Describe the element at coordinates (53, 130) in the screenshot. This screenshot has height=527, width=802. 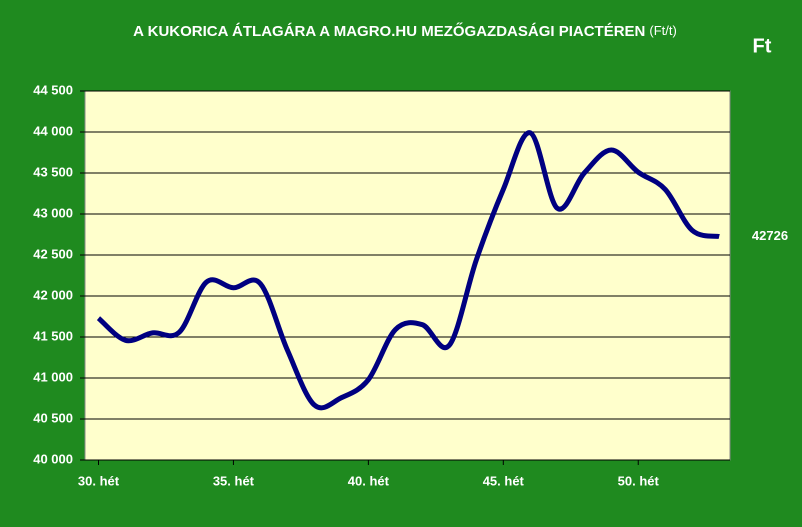
I see `y-tick-label: 44 000` at that location.